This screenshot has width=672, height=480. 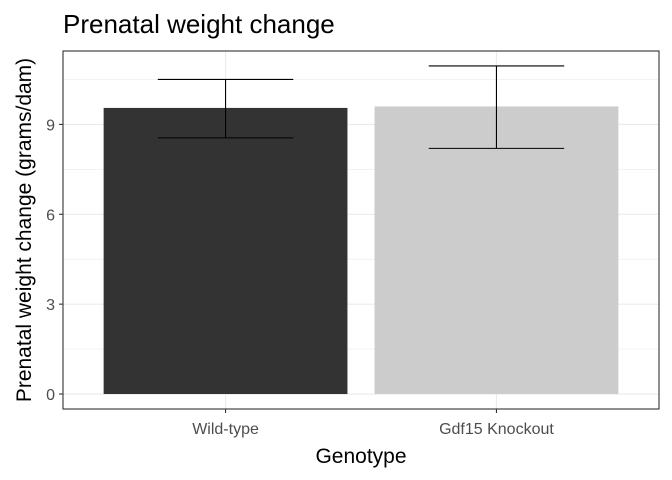 I want to click on x-tick-label: Gdf15 Knockout, so click(x=496, y=429).